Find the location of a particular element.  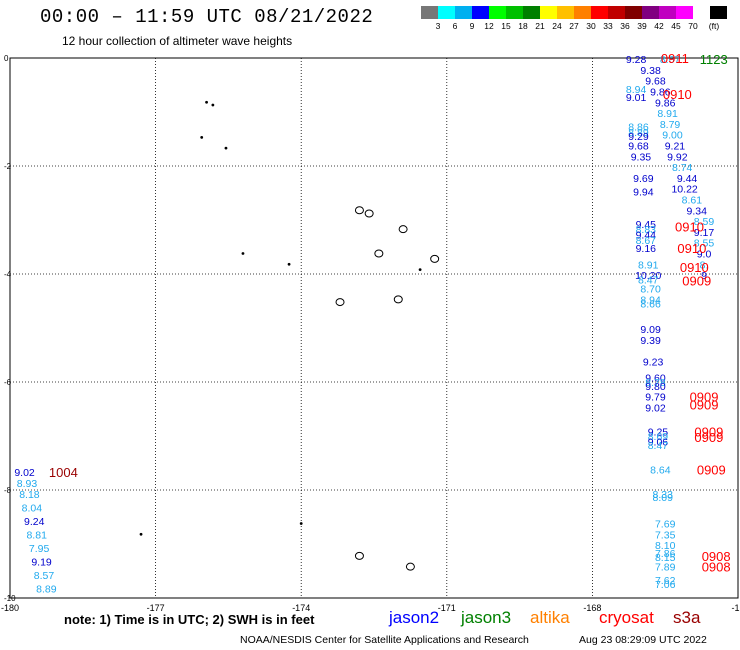

wave-height-label: 9.24 is located at coordinates (34, 522).